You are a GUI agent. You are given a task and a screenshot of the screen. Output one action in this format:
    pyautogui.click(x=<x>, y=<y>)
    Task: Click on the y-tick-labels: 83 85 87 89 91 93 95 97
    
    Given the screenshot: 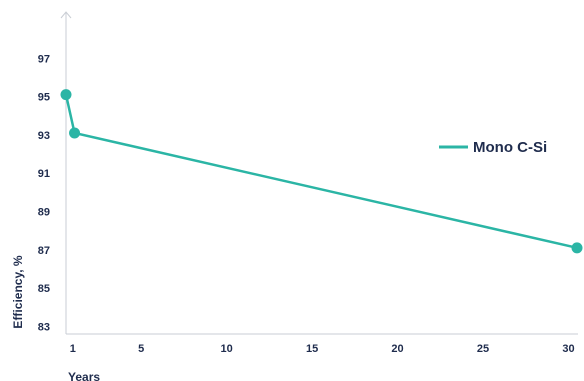 What is the action you would take?
    pyautogui.click(x=44, y=193)
    